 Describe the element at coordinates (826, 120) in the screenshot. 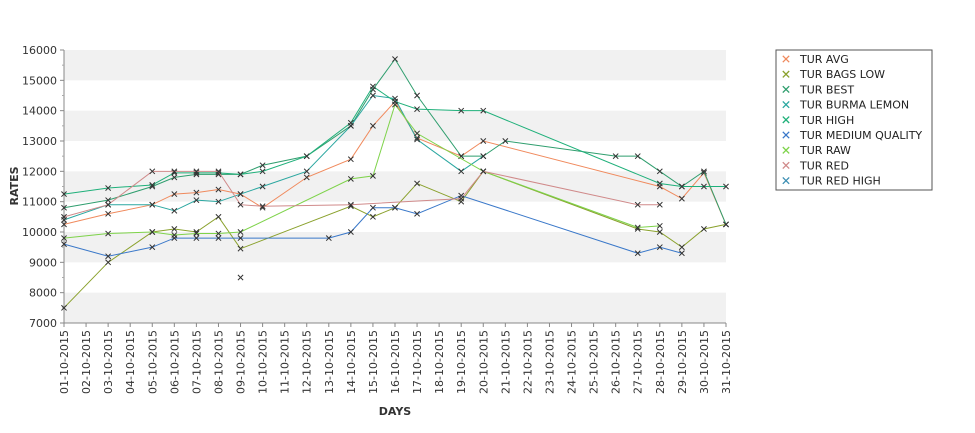

I see `legend-label: TUR HIGH` at that location.